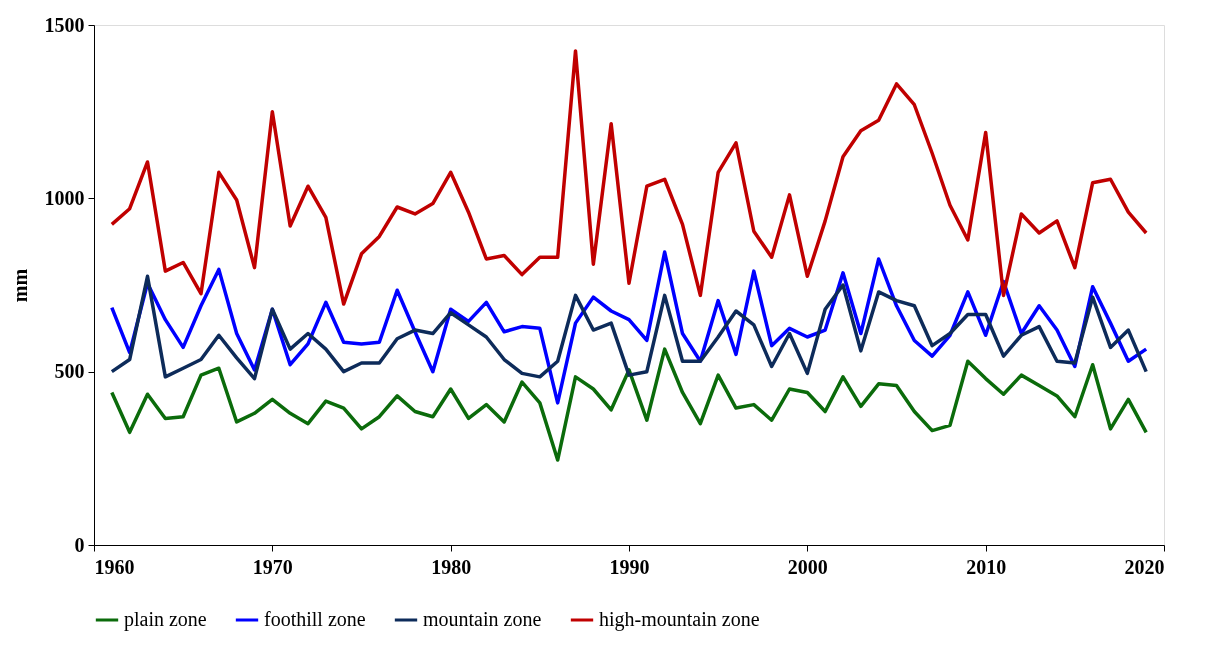 The width and height of the screenshot is (1210, 660). Describe the element at coordinates (64, 24) in the screenshot. I see `y-tick-label: 1500` at that location.